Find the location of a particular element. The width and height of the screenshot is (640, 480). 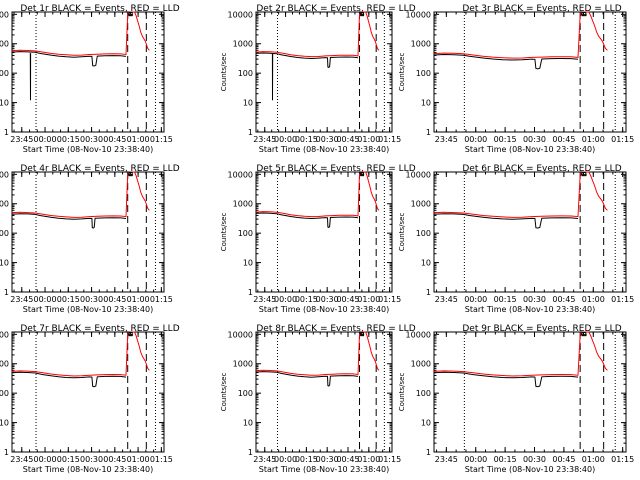

panel-title: Det 6r BLACK = Events, RED = LLD is located at coordinates (541, 169).